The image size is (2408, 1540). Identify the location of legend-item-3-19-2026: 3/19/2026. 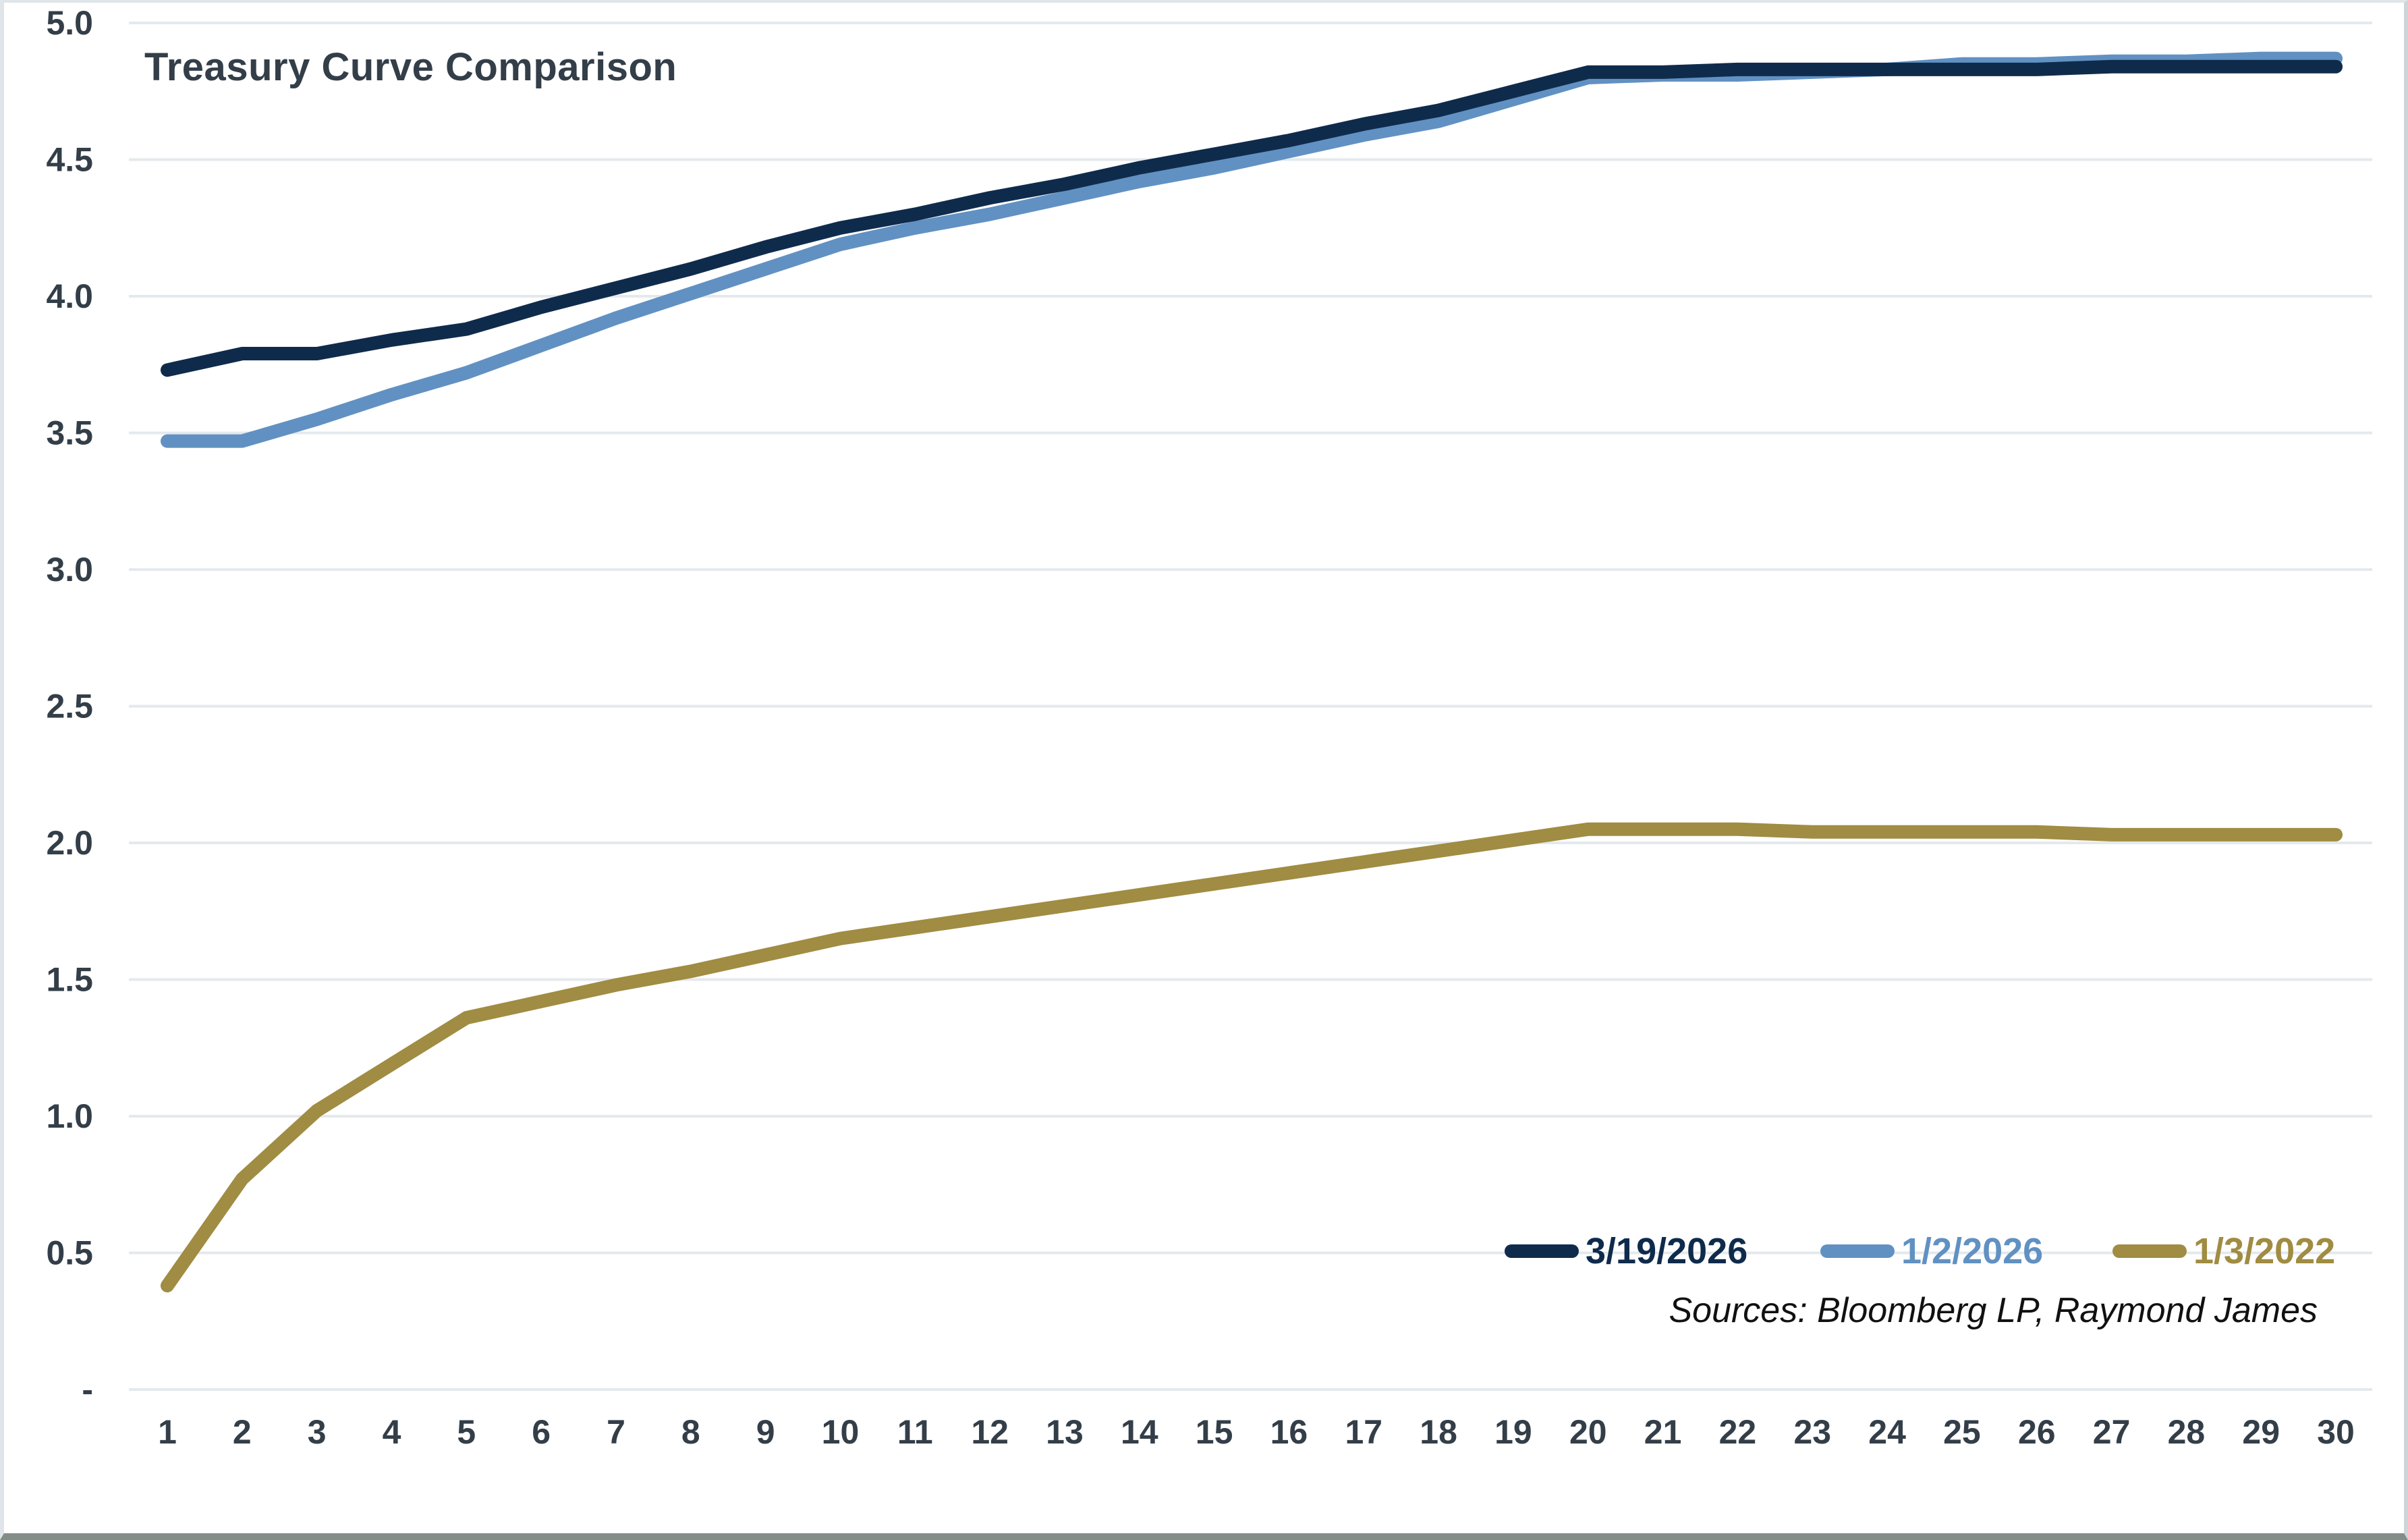
(1626, 1252).